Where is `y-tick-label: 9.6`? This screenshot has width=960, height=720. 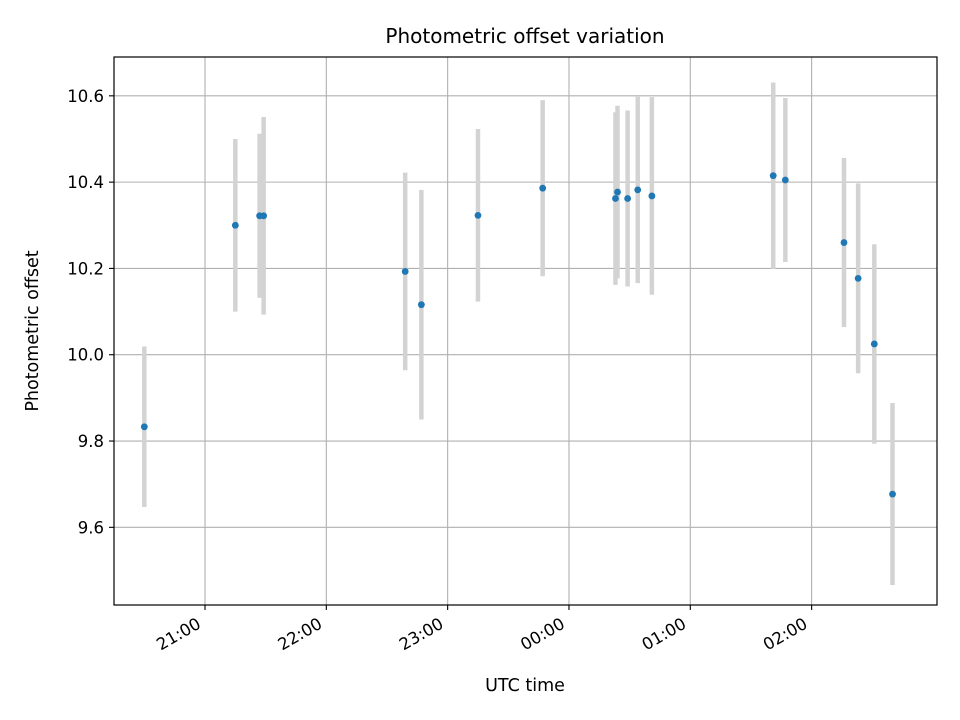 y-tick-label: 9.6 is located at coordinates (91, 527).